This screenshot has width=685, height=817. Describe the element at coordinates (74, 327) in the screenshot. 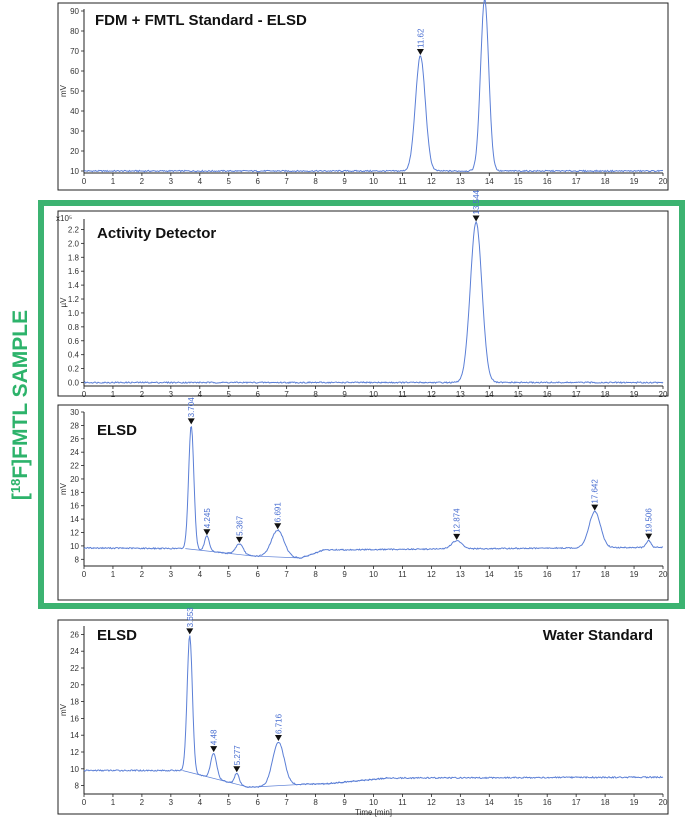

I see `y-tick-label: 0.8` at that location.